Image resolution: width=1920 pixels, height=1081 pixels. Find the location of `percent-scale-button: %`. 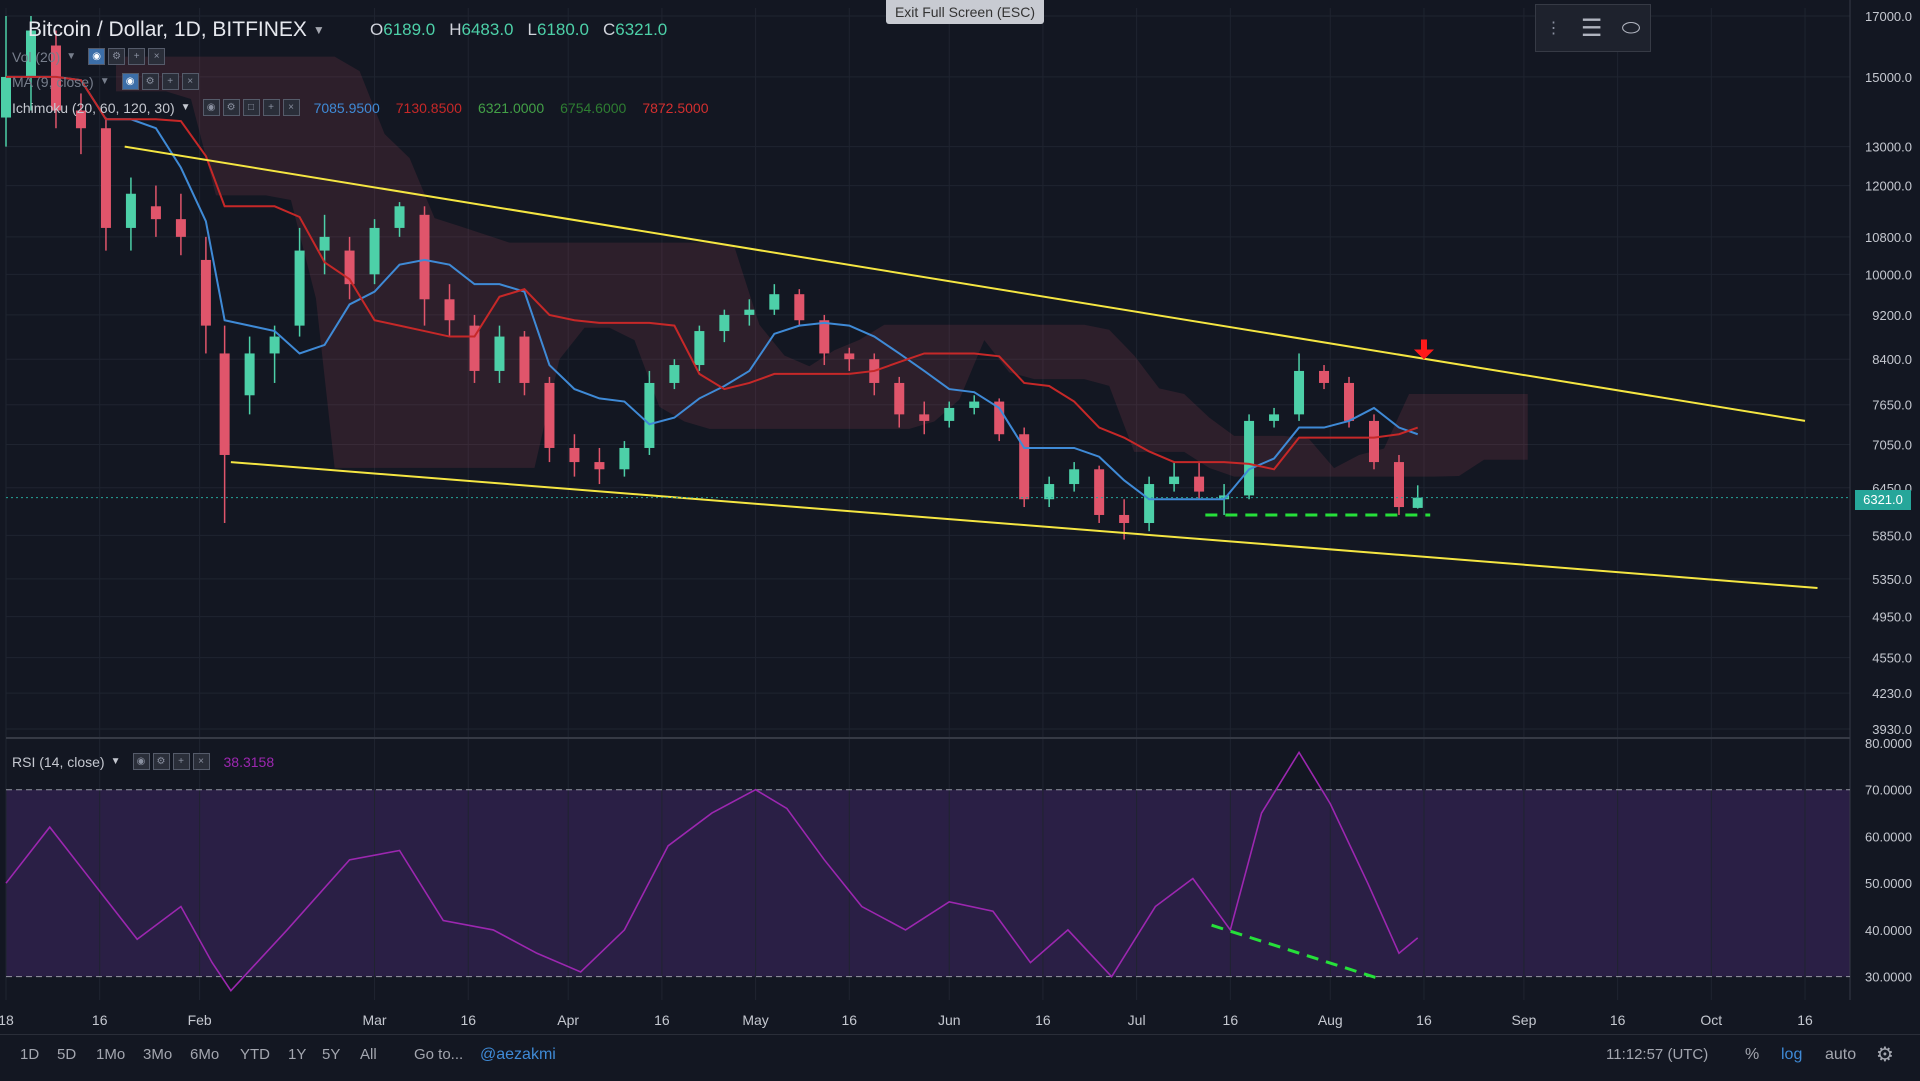

percent-scale-button: % is located at coordinates (1752, 1054).